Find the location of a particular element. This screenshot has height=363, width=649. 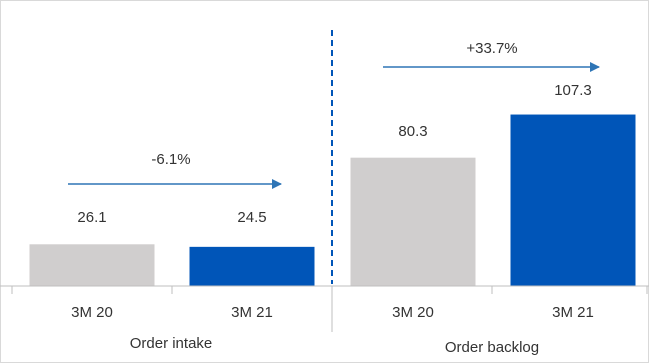

group-label-order-intake: Order intake is located at coordinates (171, 343).